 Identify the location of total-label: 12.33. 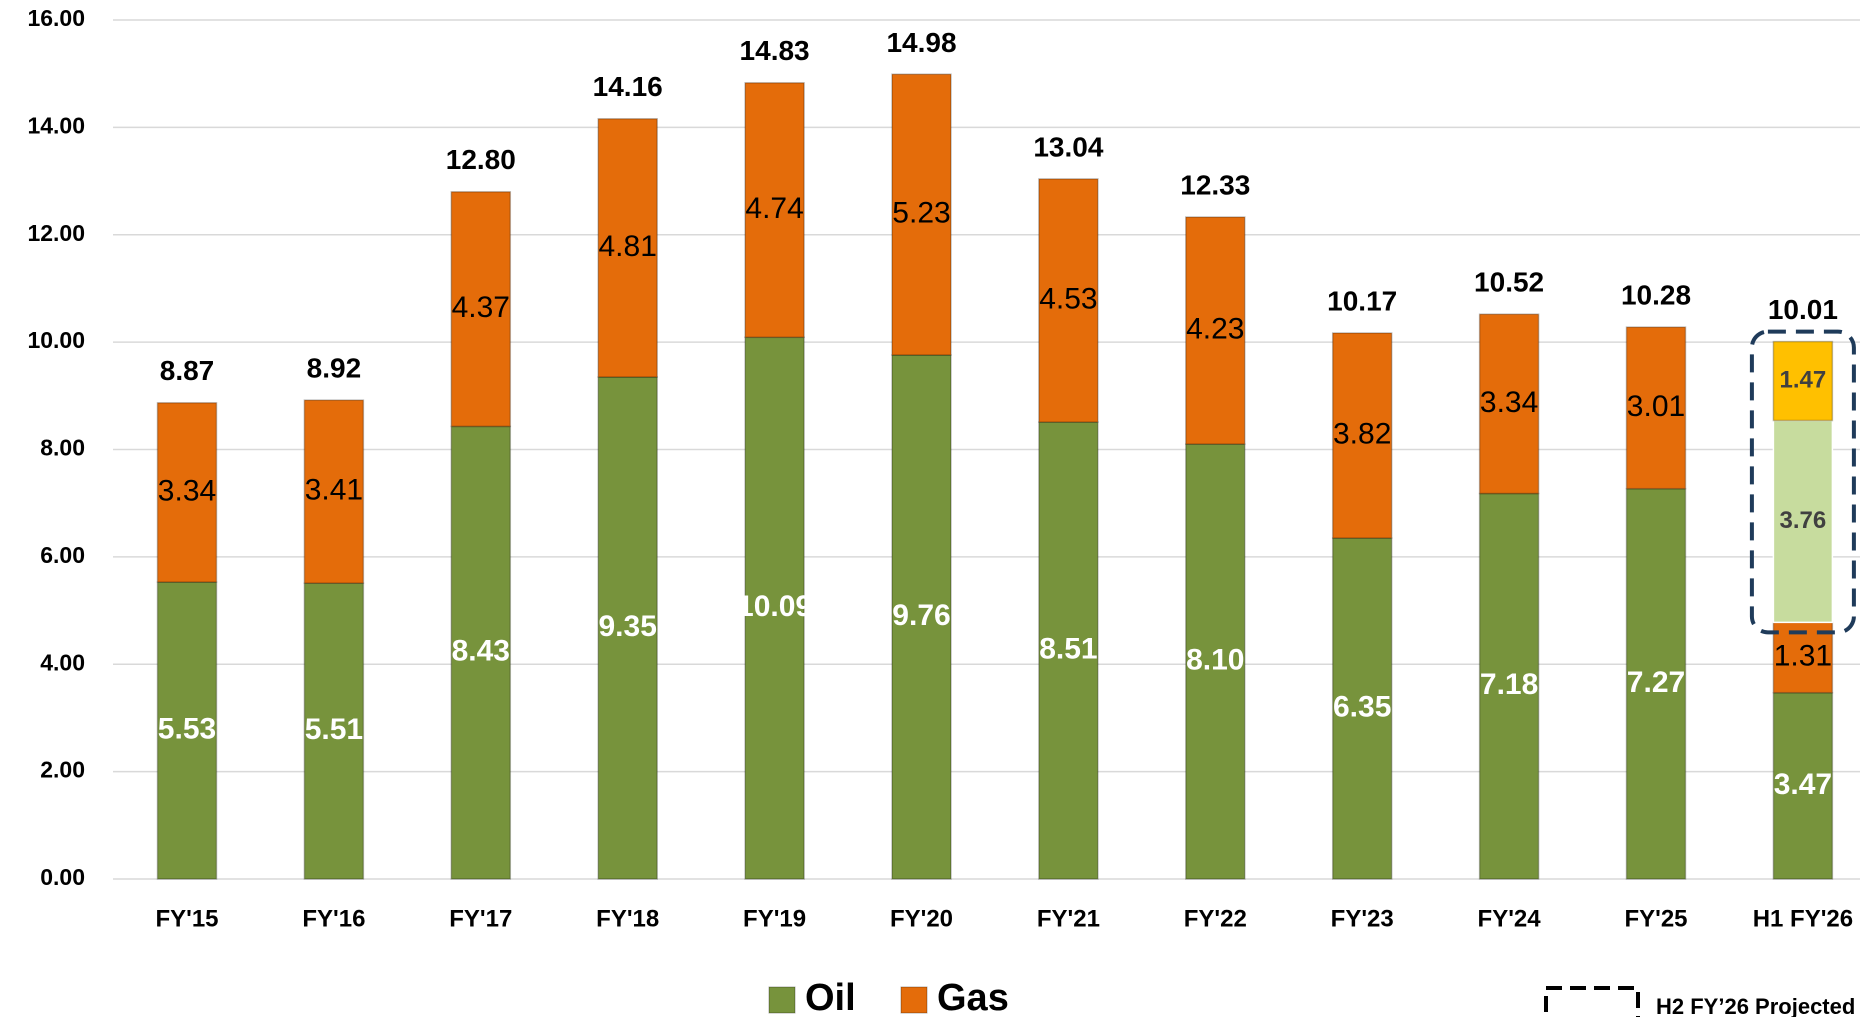
(1215, 184).